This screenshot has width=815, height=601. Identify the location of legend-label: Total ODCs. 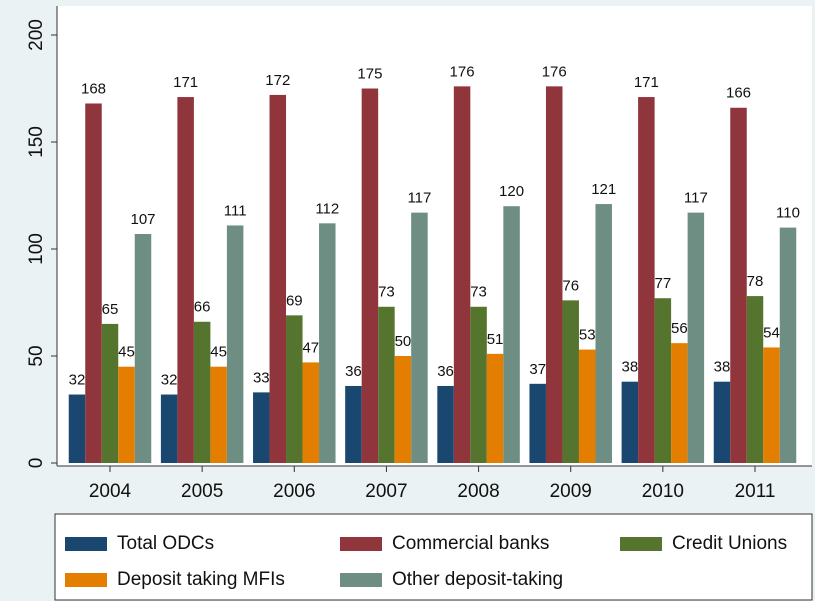
(165, 543).